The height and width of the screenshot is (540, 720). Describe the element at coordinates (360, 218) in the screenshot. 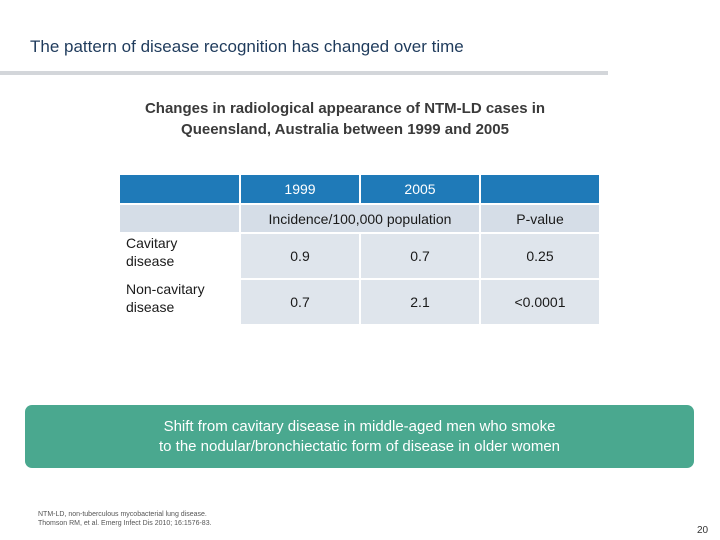

I see `subheader-incidence: Incidence/100,000 population` at that location.